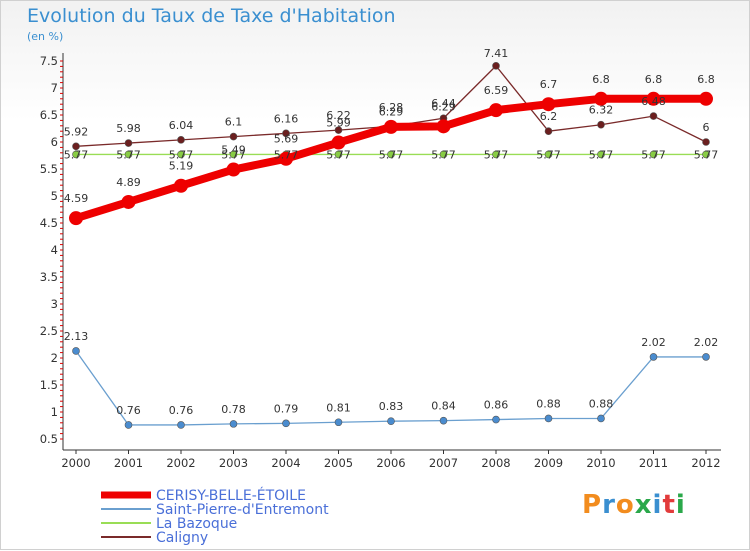 The width and height of the screenshot is (750, 551). I want to click on proxiti-logo: Proxiti, so click(634, 505).